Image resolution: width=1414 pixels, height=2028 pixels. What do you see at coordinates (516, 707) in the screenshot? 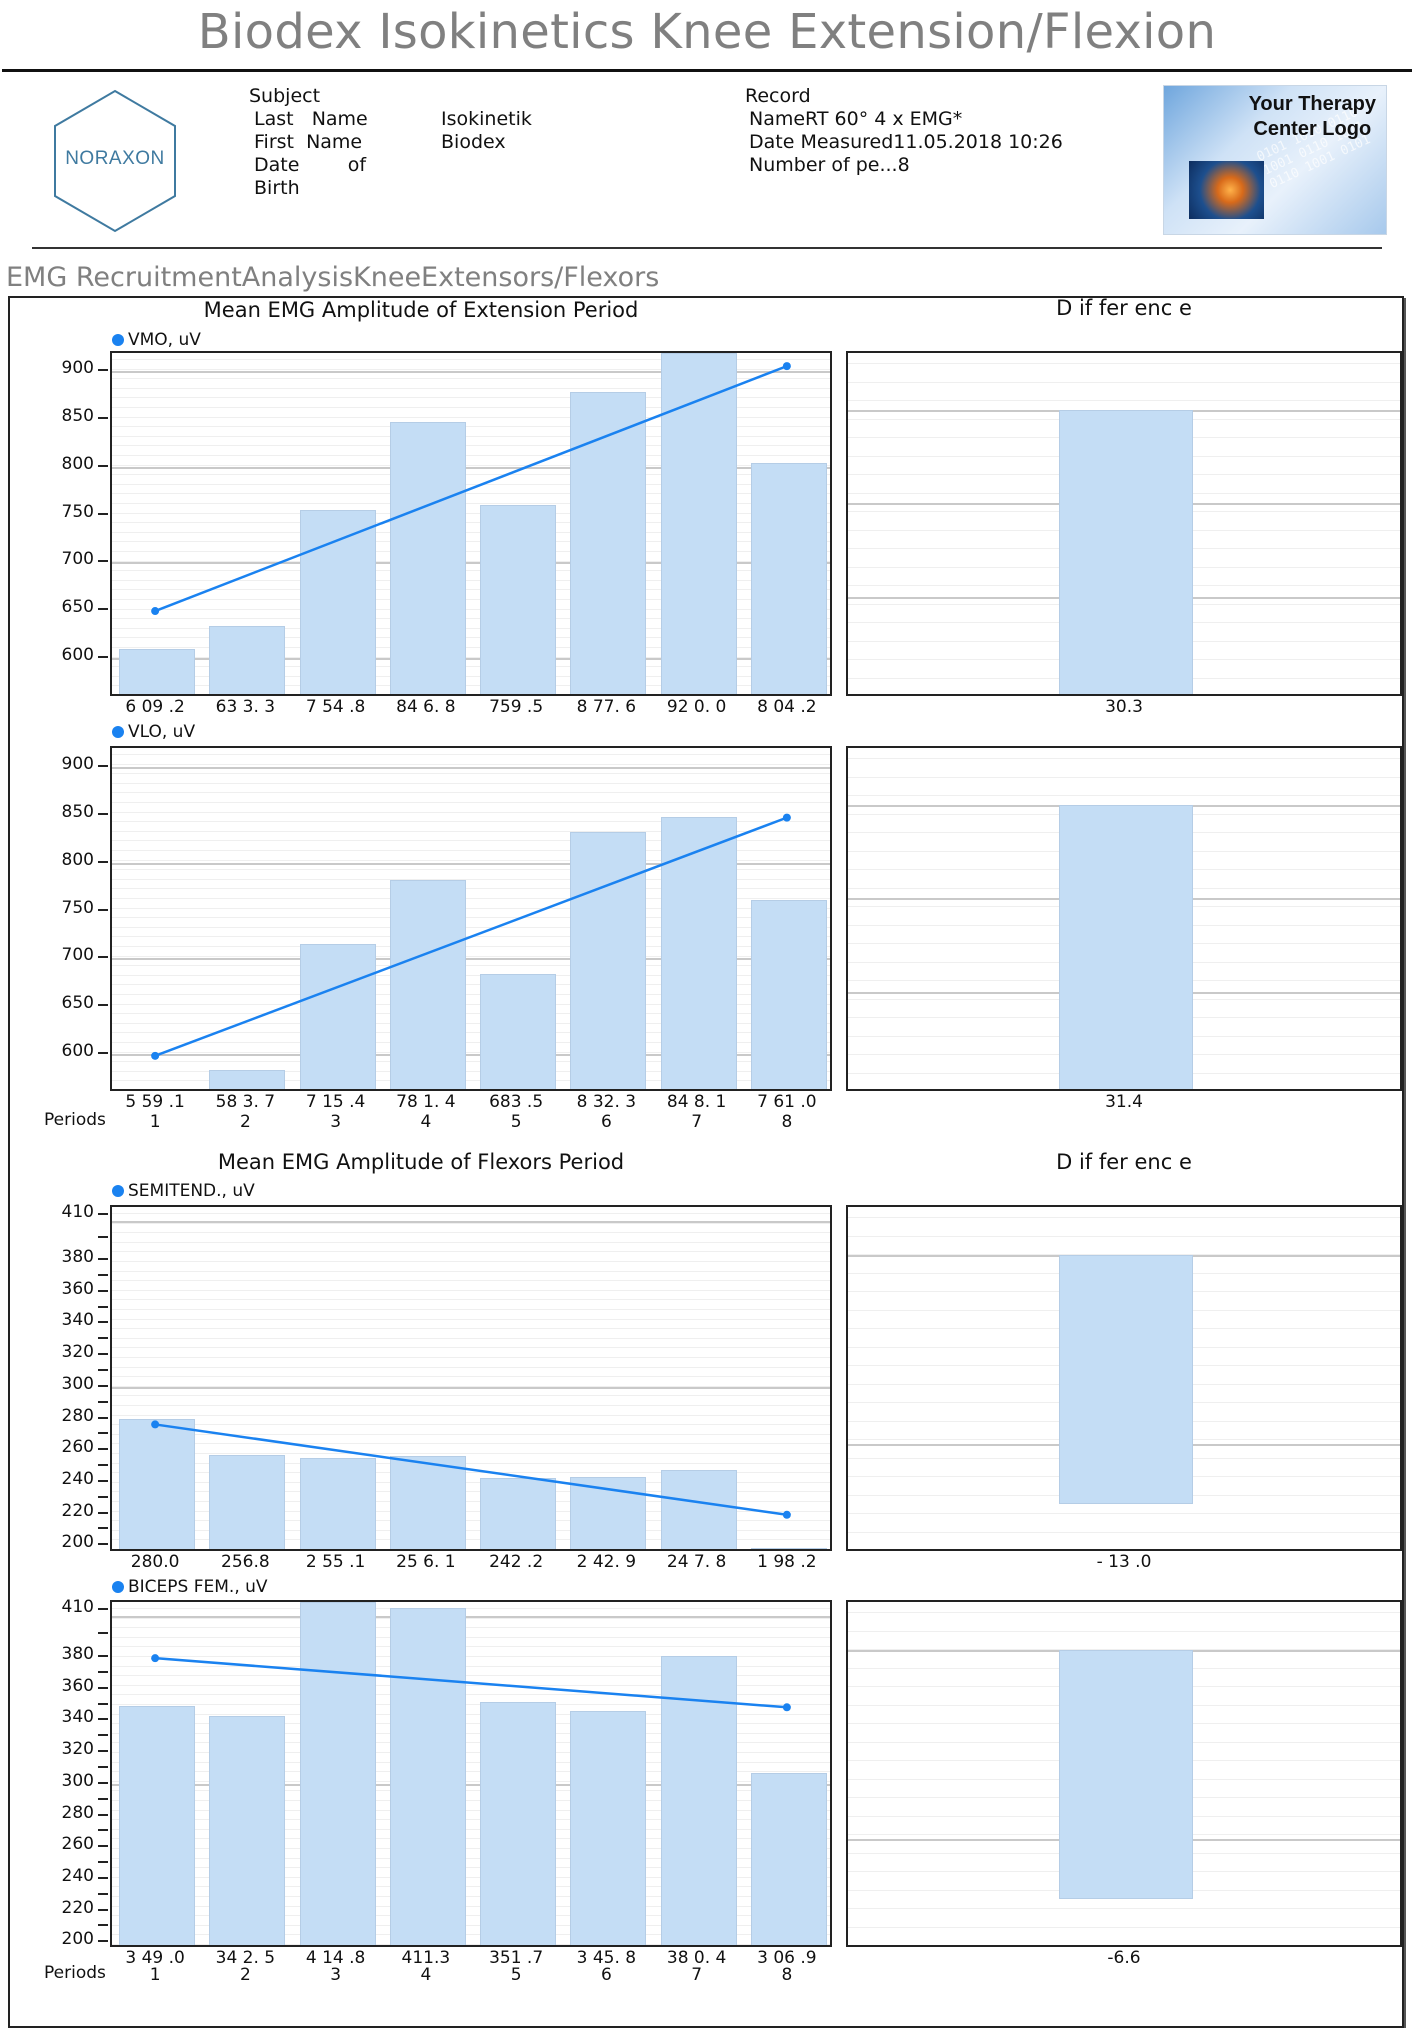
I see `bar-value-label: 759 .5` at bounding box center [516, 707].